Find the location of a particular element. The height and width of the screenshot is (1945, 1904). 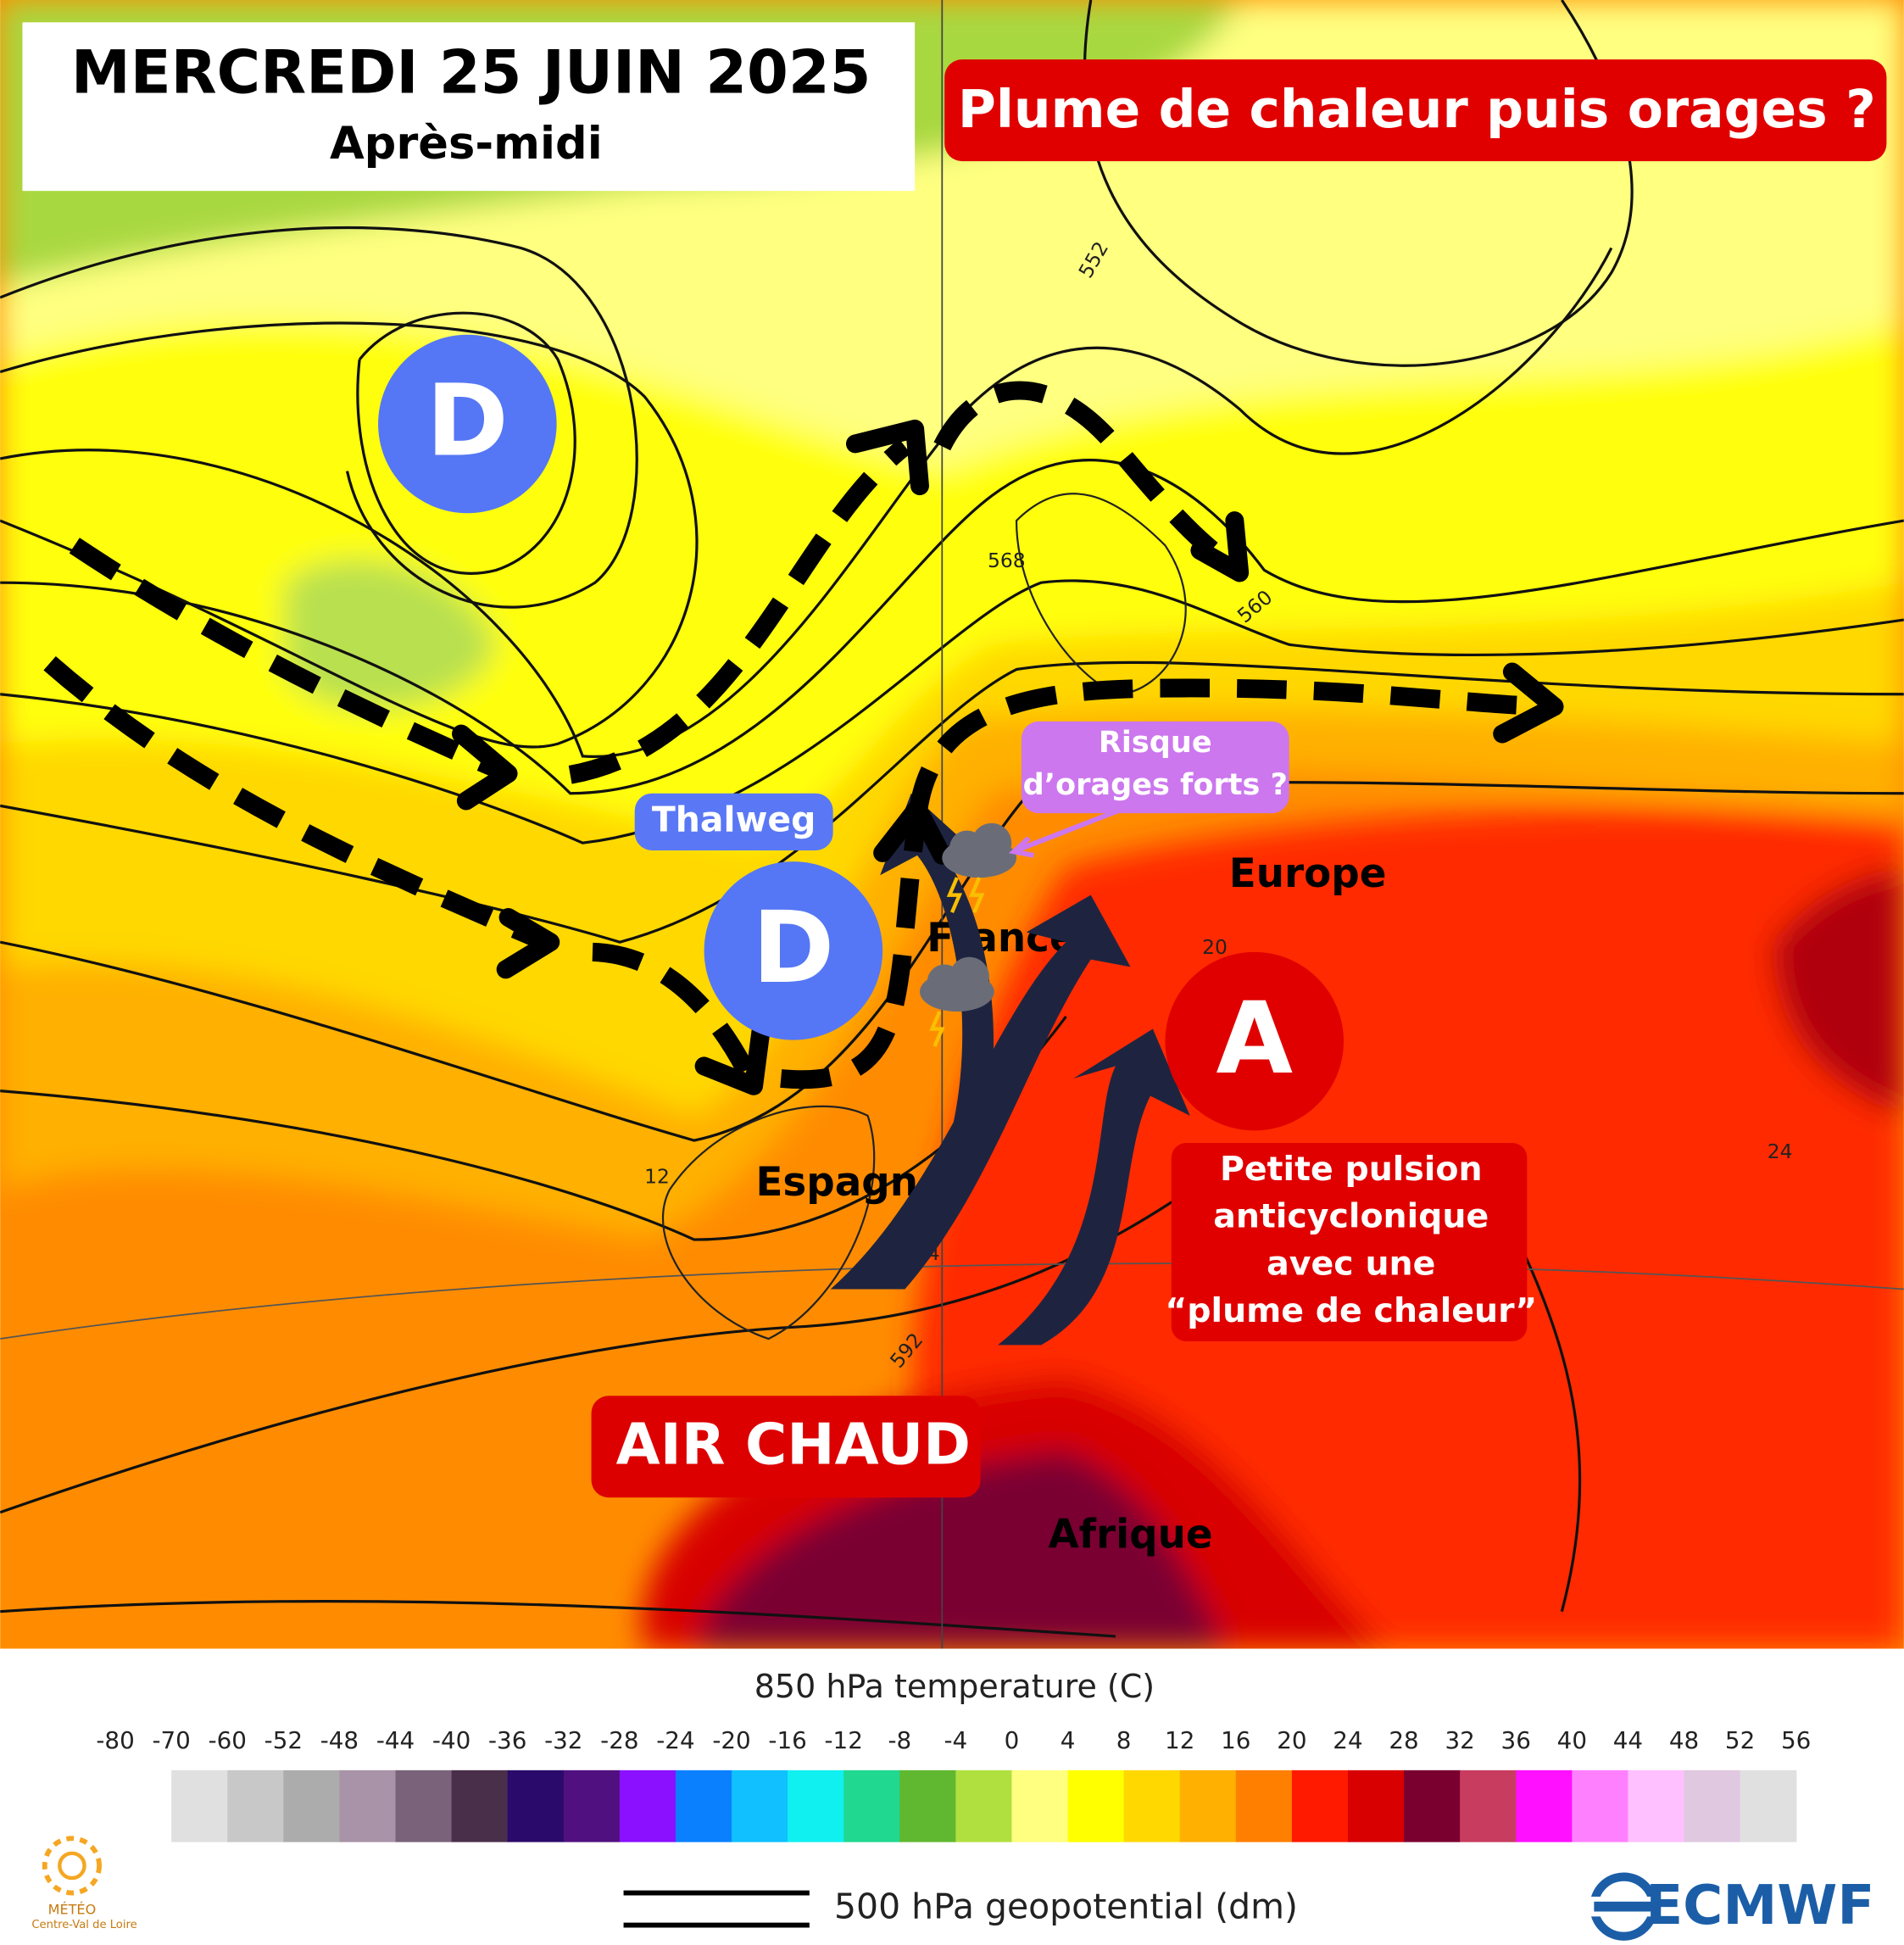

colorbar-tick-label: -28 is located at coordinates (619, 1740).